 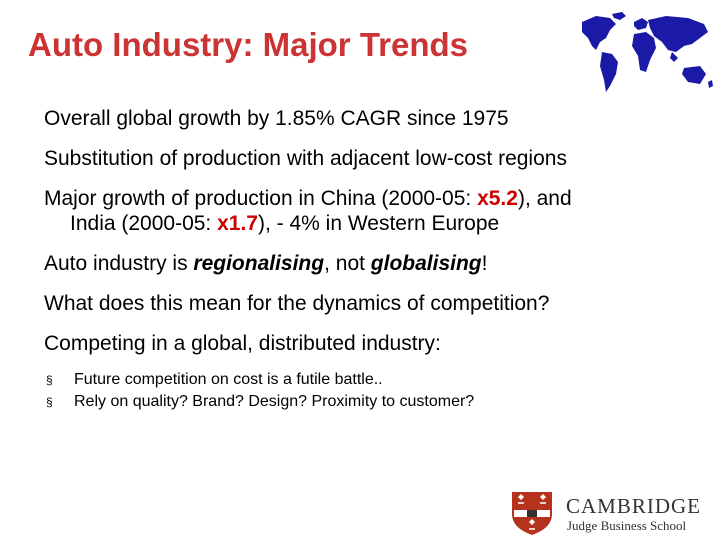 I want to click on china-multiplier: x5.2, so click(x=497, y=198).